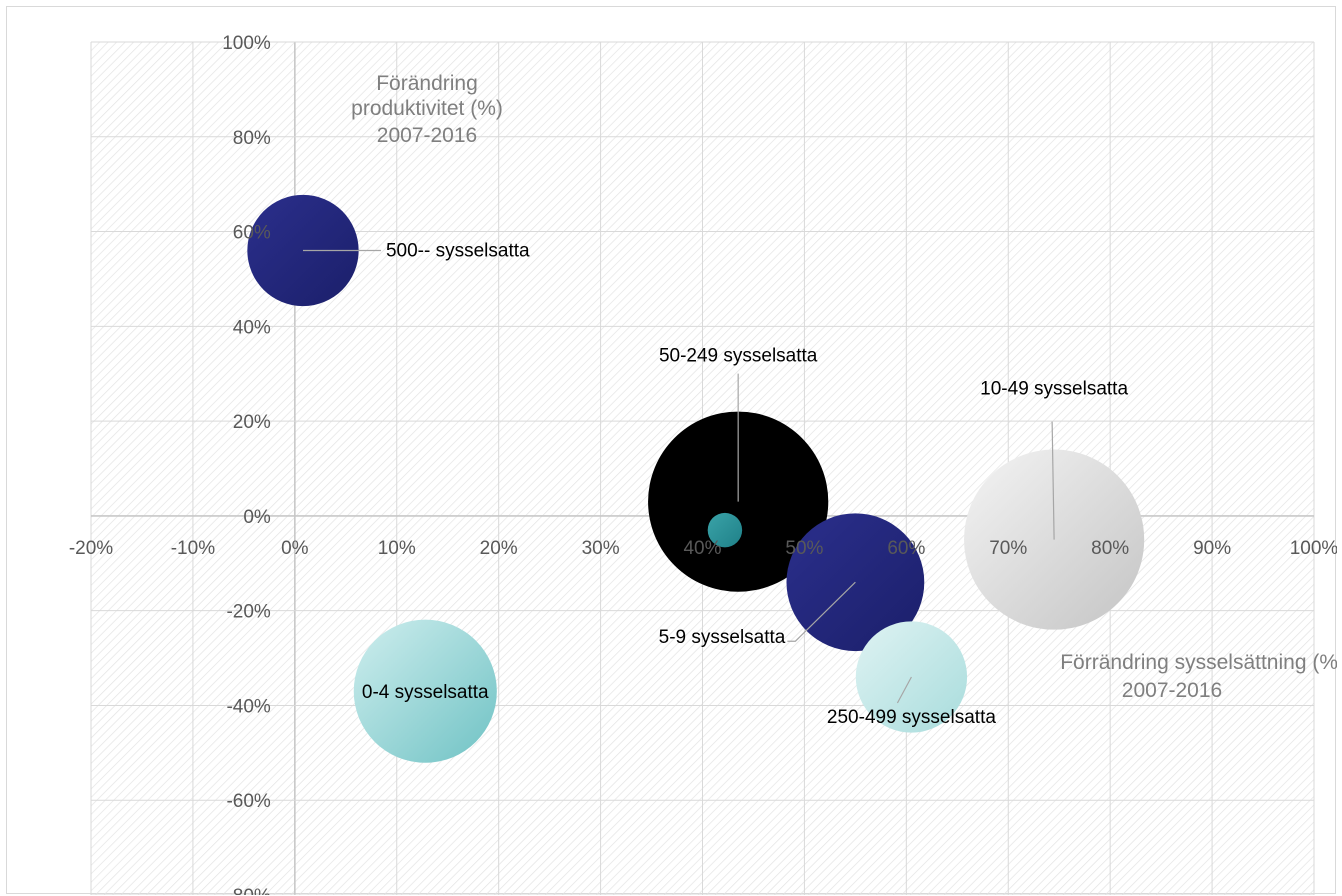 This screenshot has height=896, width=1342. What do you see at coordinates (246, 43) in the screenshot?
I see `y-tick-label: 100%` at bounding box center [246, 43].